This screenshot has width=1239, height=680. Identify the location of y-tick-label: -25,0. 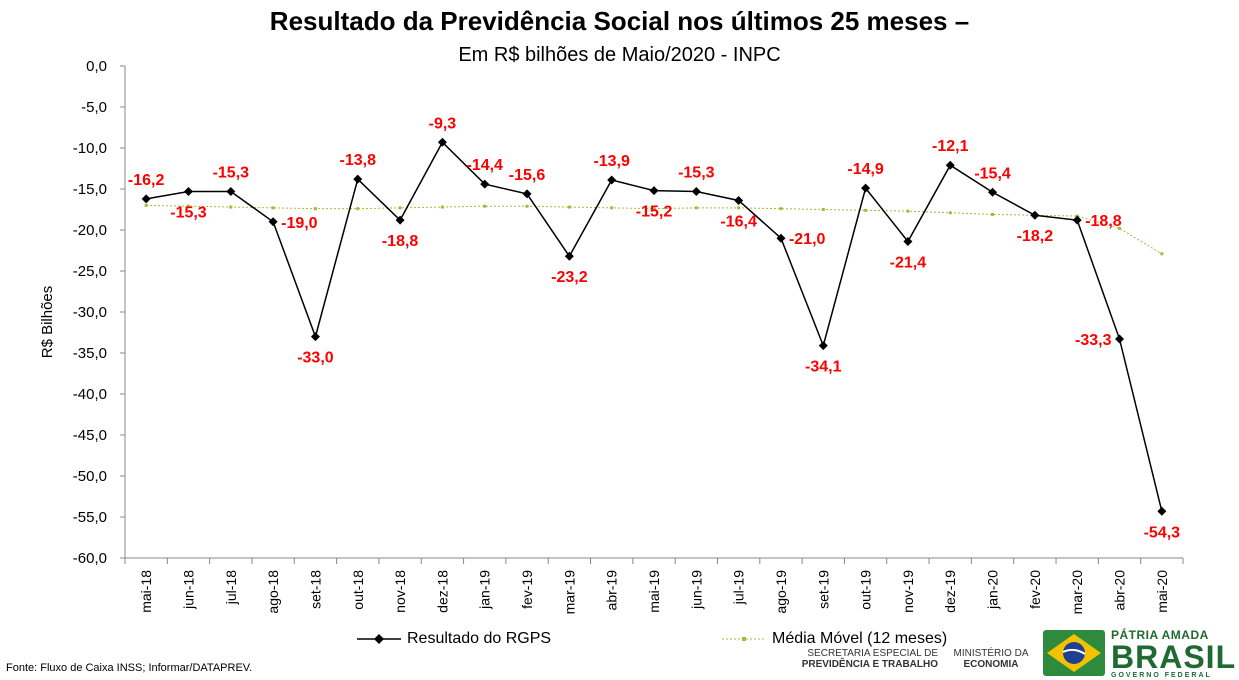
(90, 271).